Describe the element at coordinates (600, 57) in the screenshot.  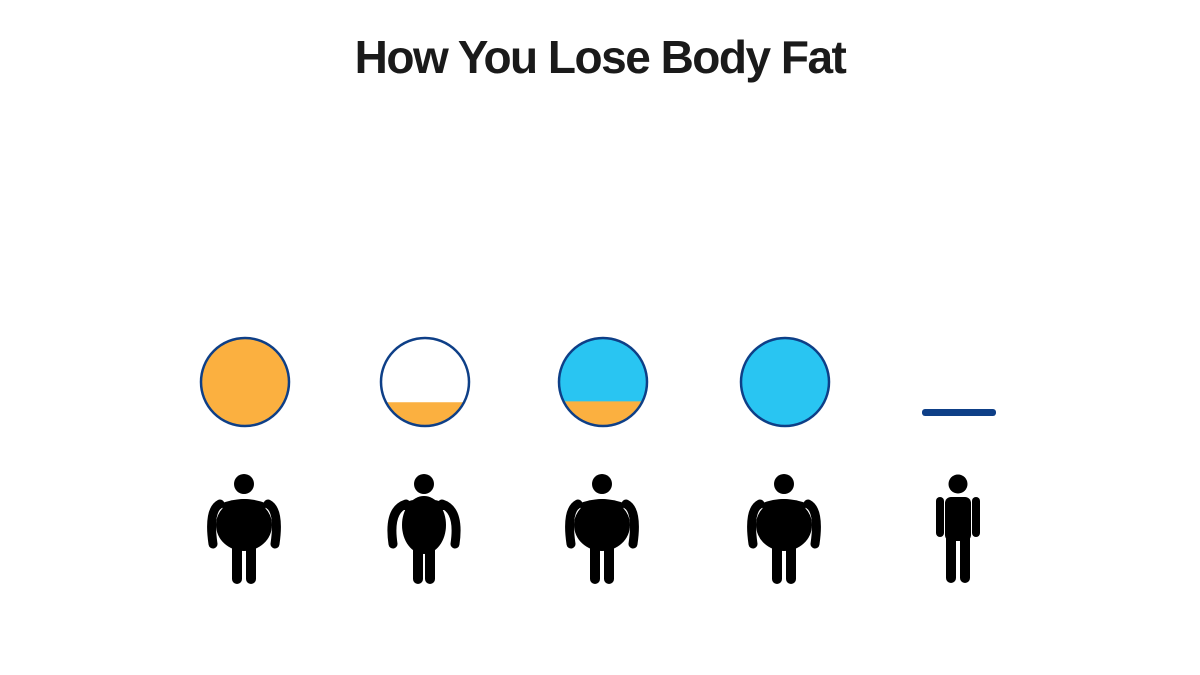
I see `page-title: How You Lose Body Fat` at that location.